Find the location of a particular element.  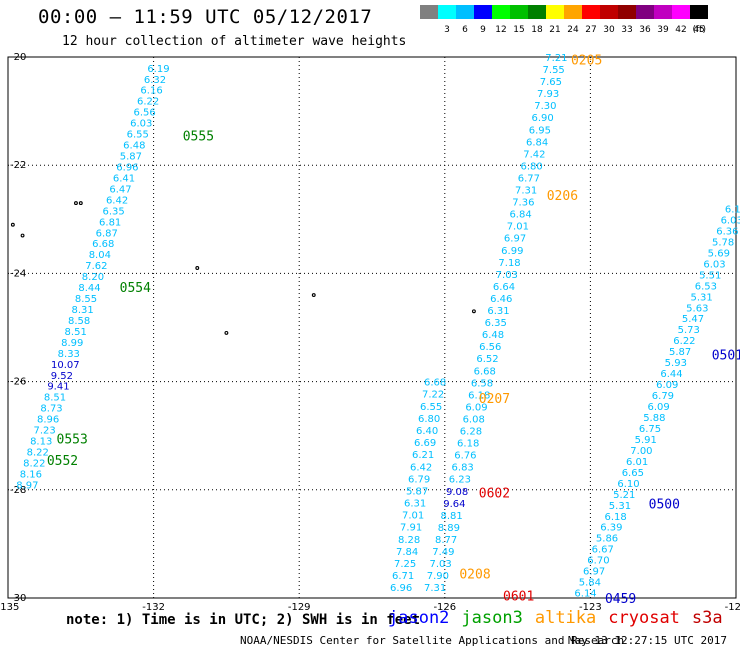

y-tick-label: -22 is located at coordinates (18, 165).